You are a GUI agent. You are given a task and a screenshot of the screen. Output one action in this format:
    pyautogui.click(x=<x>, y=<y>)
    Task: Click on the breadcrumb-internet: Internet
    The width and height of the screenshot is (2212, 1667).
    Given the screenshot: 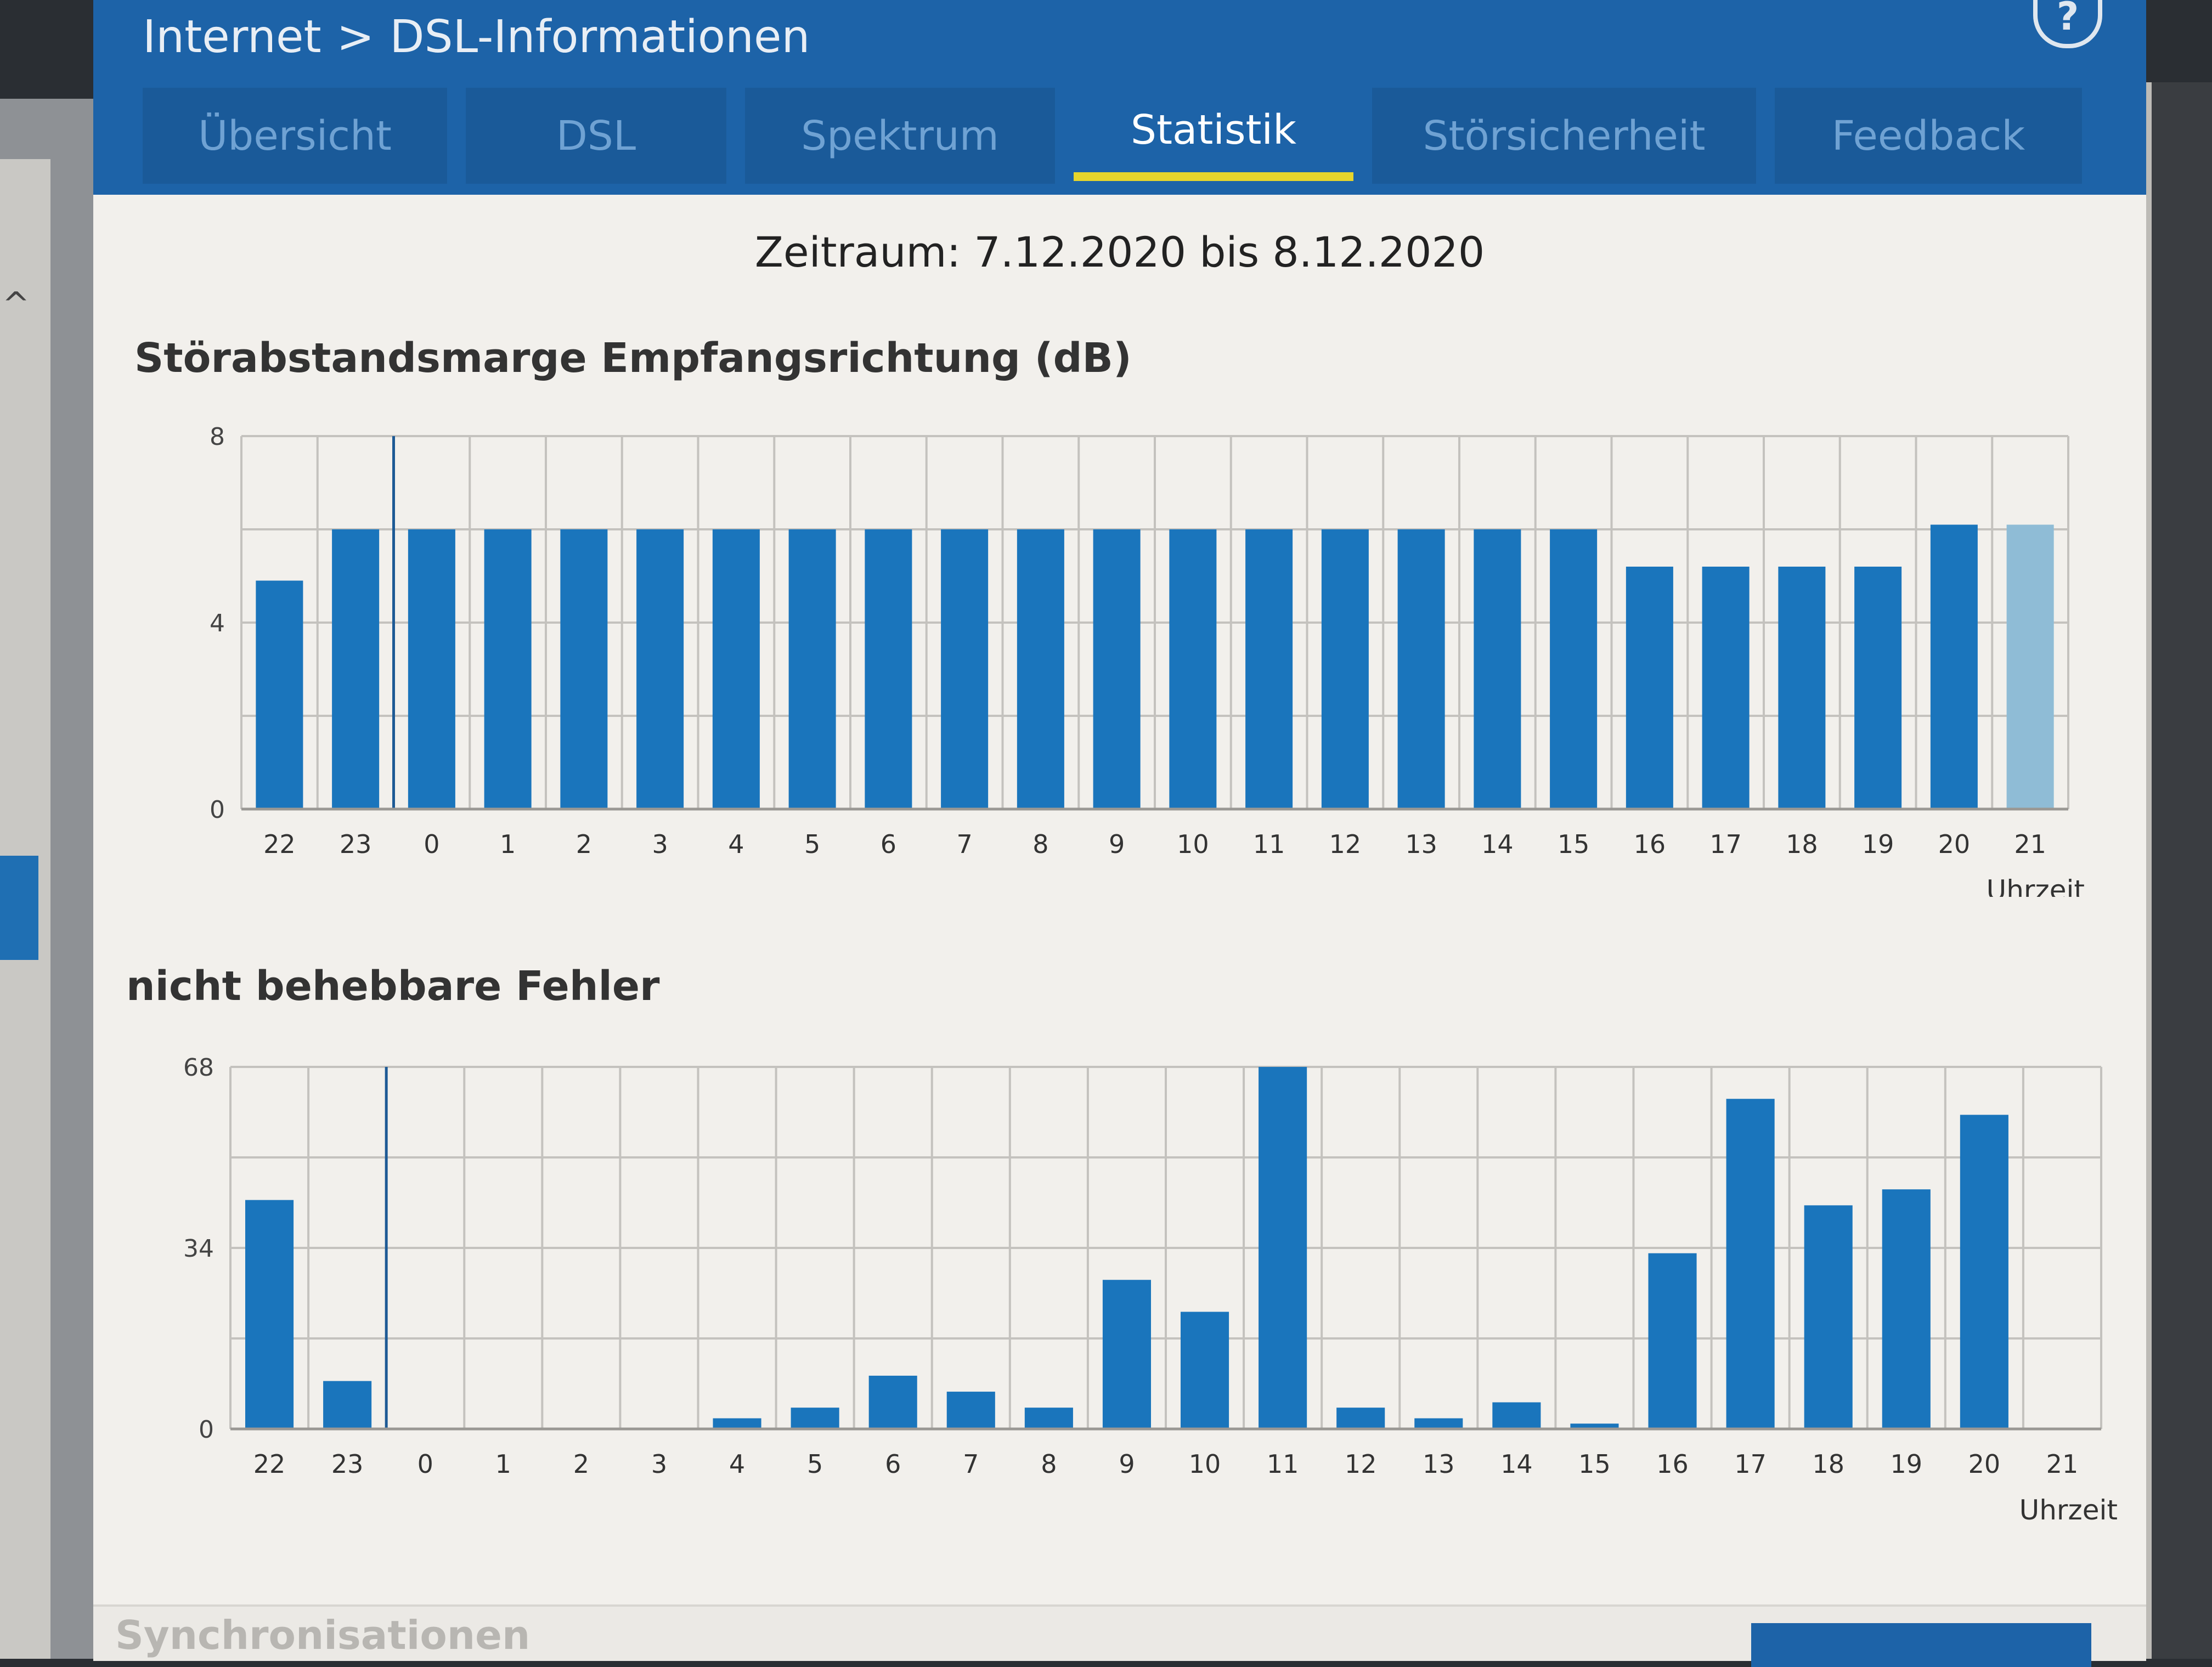 What is the action you would take?
    pyautogui.click(x=232, y=37)
    